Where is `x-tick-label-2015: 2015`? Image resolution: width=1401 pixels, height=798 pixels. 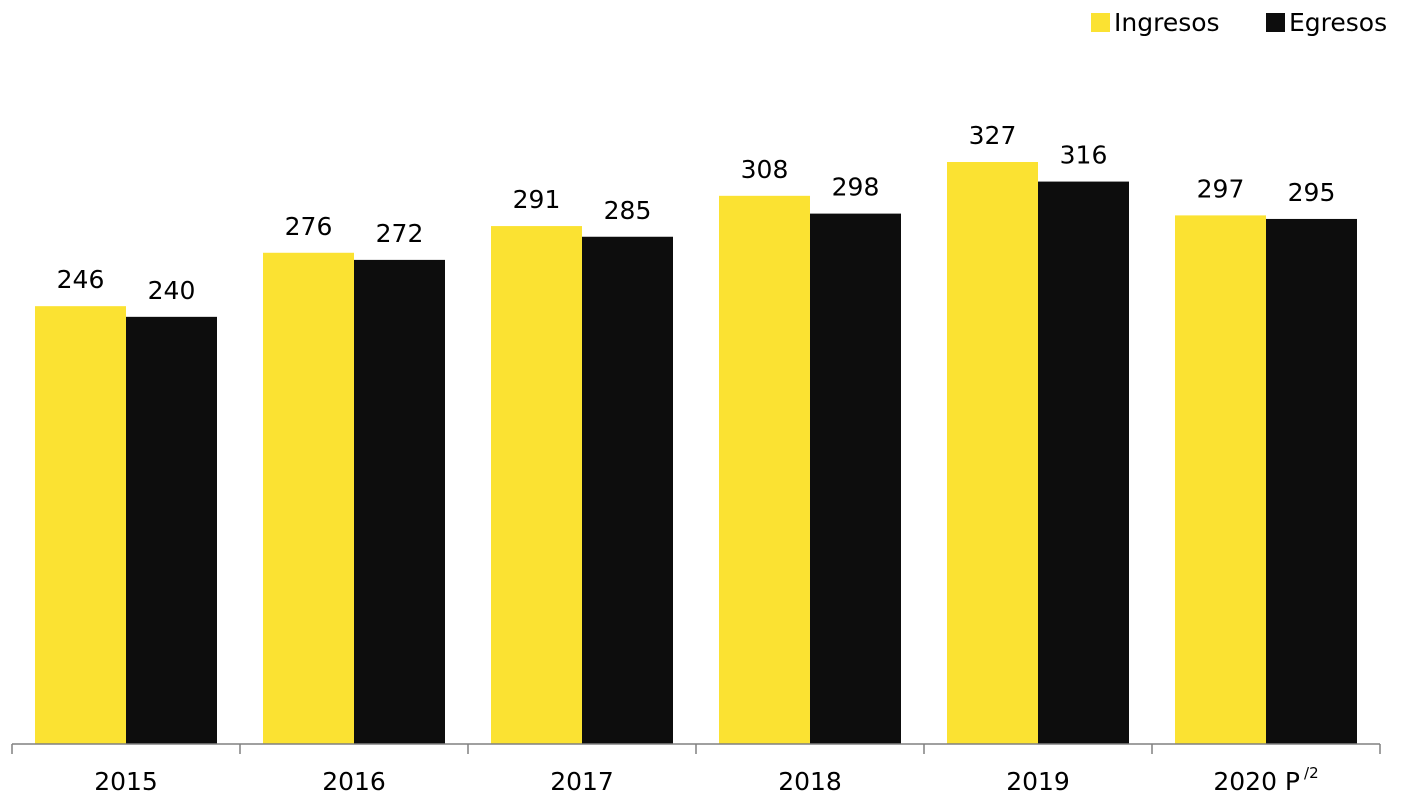
x-tick-label-2015: 2015 is located at coordinates (126, 781).